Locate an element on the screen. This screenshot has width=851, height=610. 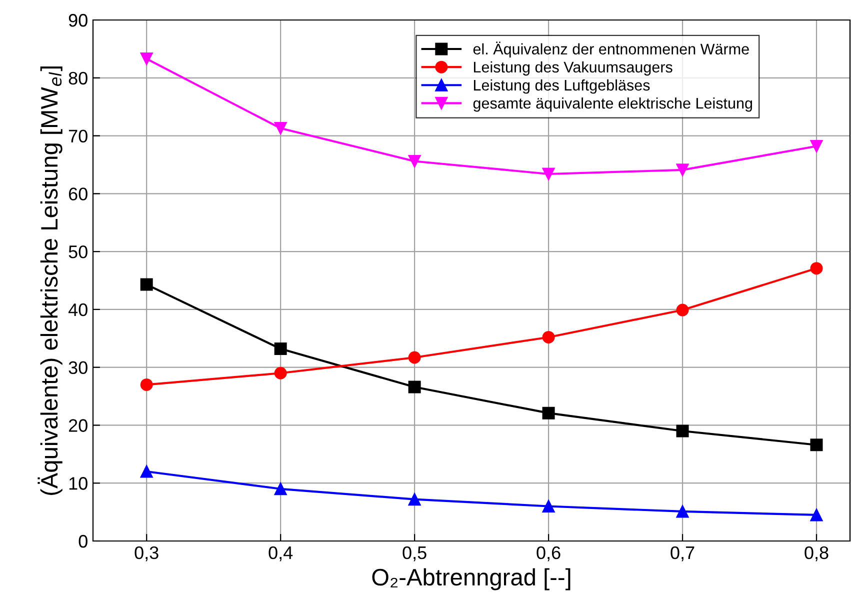
y-tick-label: 80 is located at coordinates (78, 78).